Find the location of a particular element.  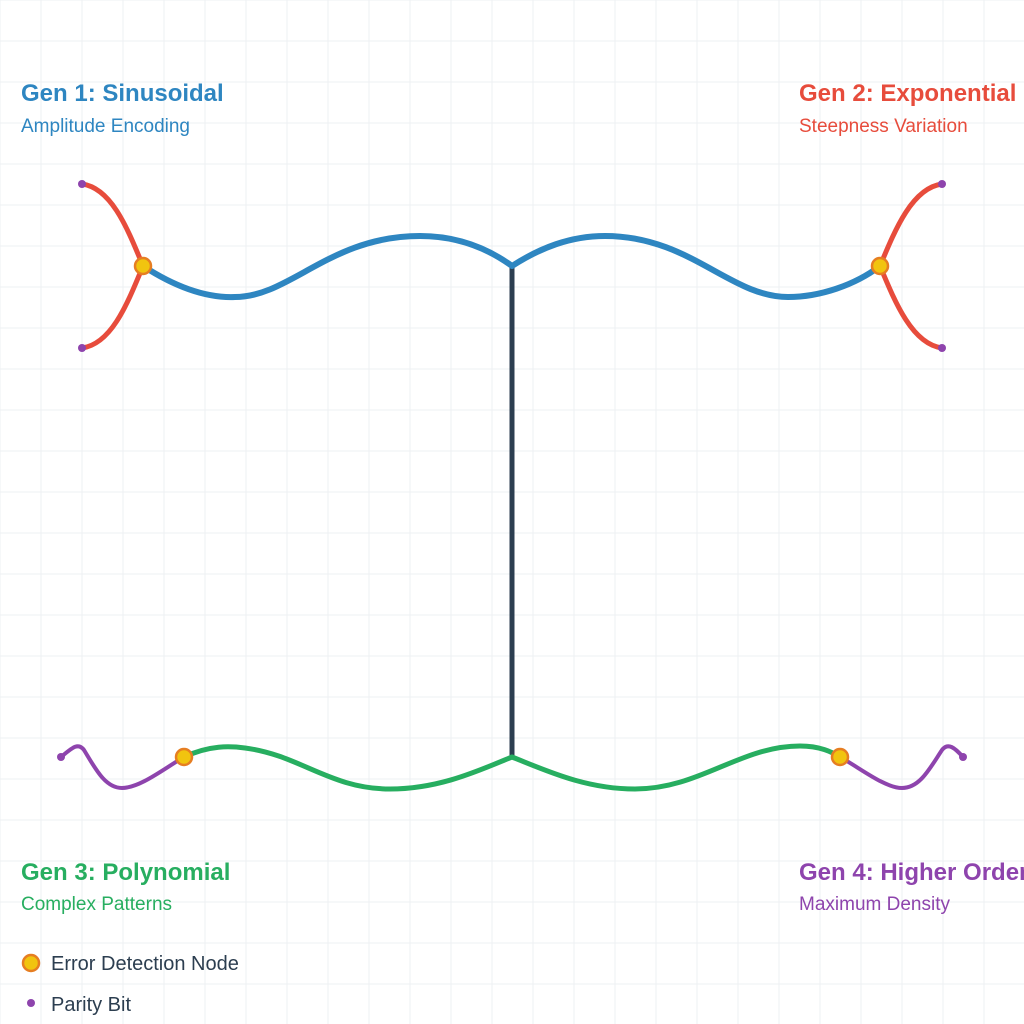

circle-node-icon is located at coordinates (31, 963).